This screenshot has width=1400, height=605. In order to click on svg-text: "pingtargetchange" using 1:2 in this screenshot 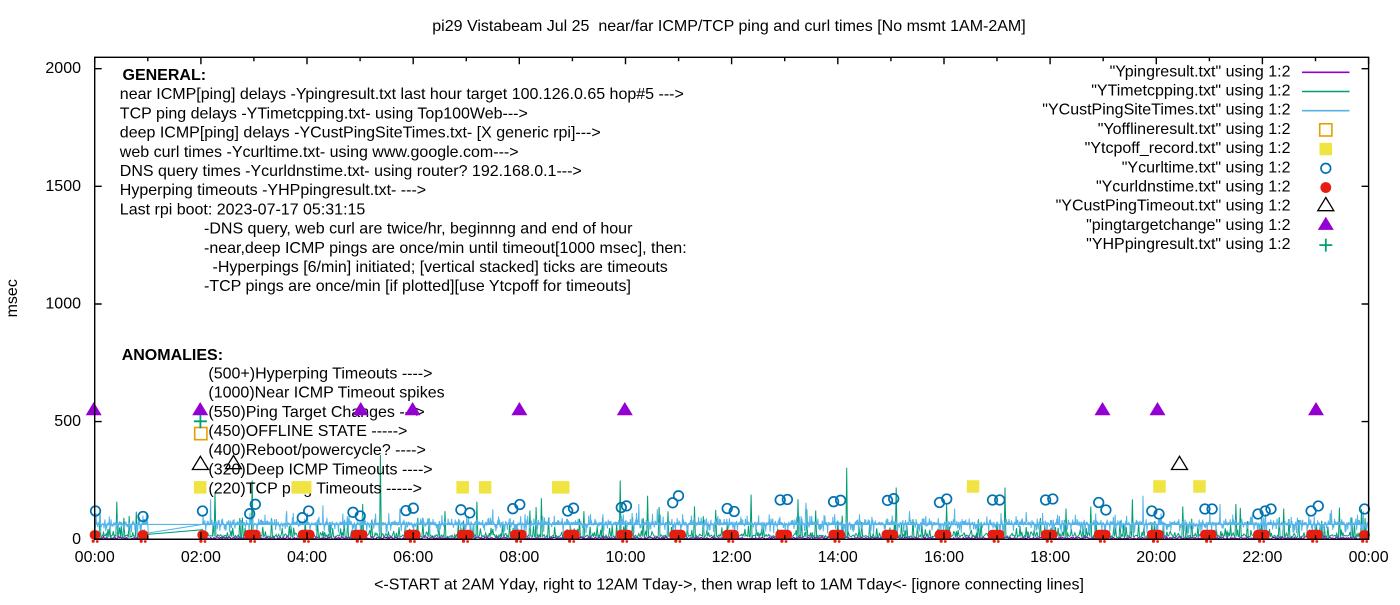, I will do `click(1188, 225)`.